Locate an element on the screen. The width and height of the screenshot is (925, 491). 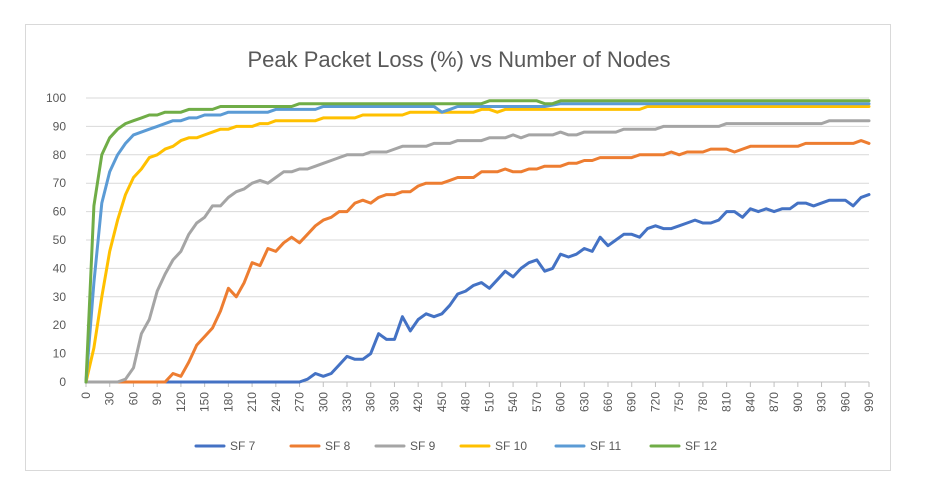
legend-item: SF 12 is located at coordinates (683, 446).